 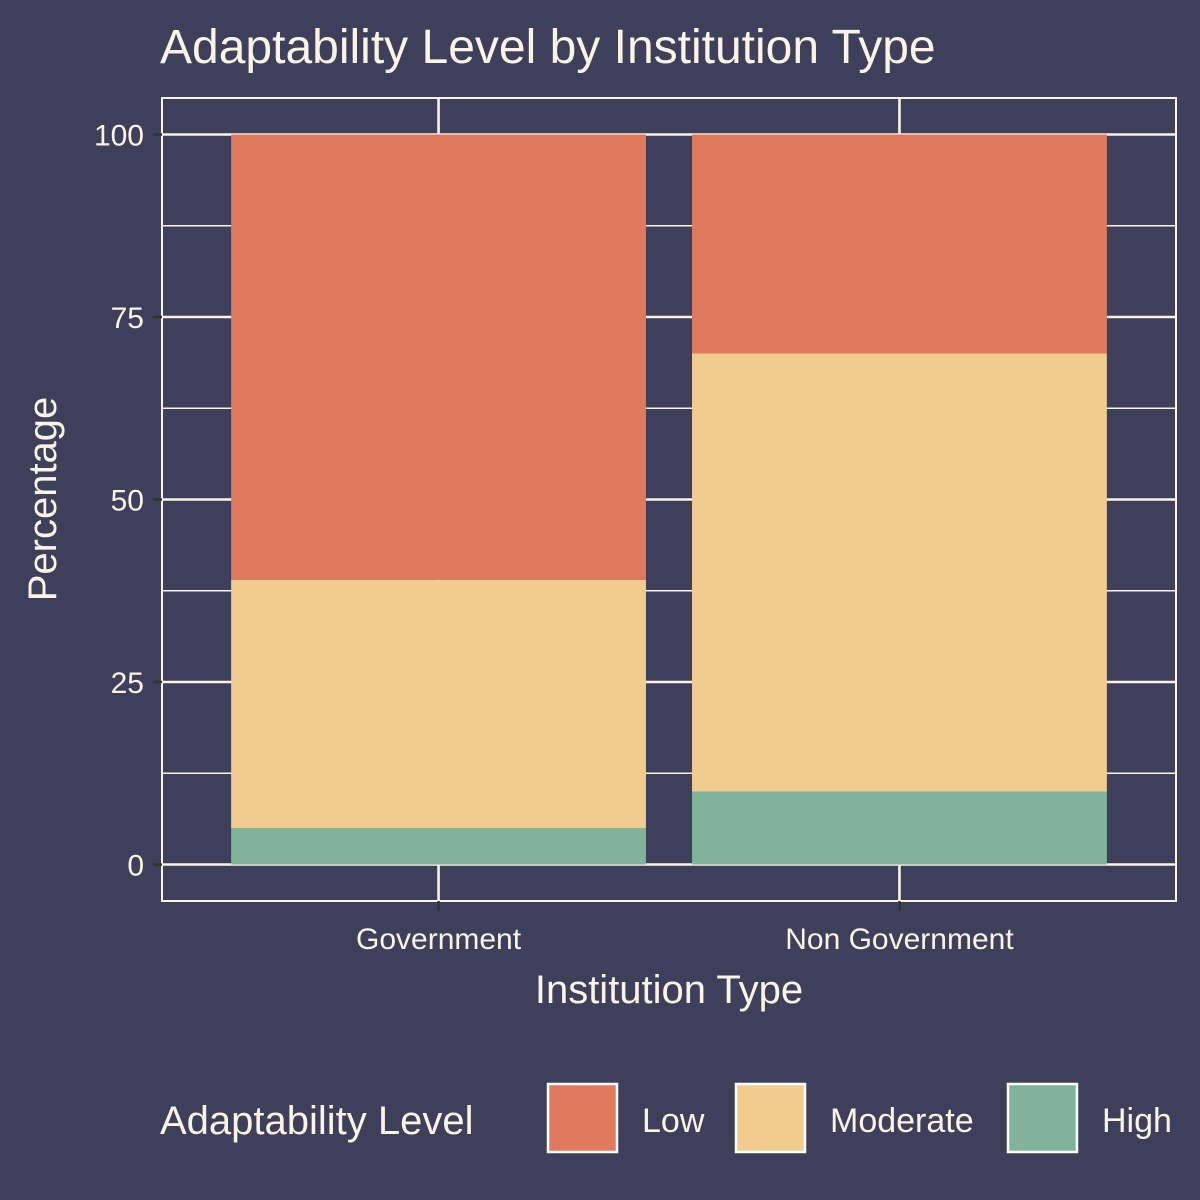 What do you see at coordinates (135, 866) in the screenshot?
I see `y-tick-label: 0` at bounding box center [135, 866].